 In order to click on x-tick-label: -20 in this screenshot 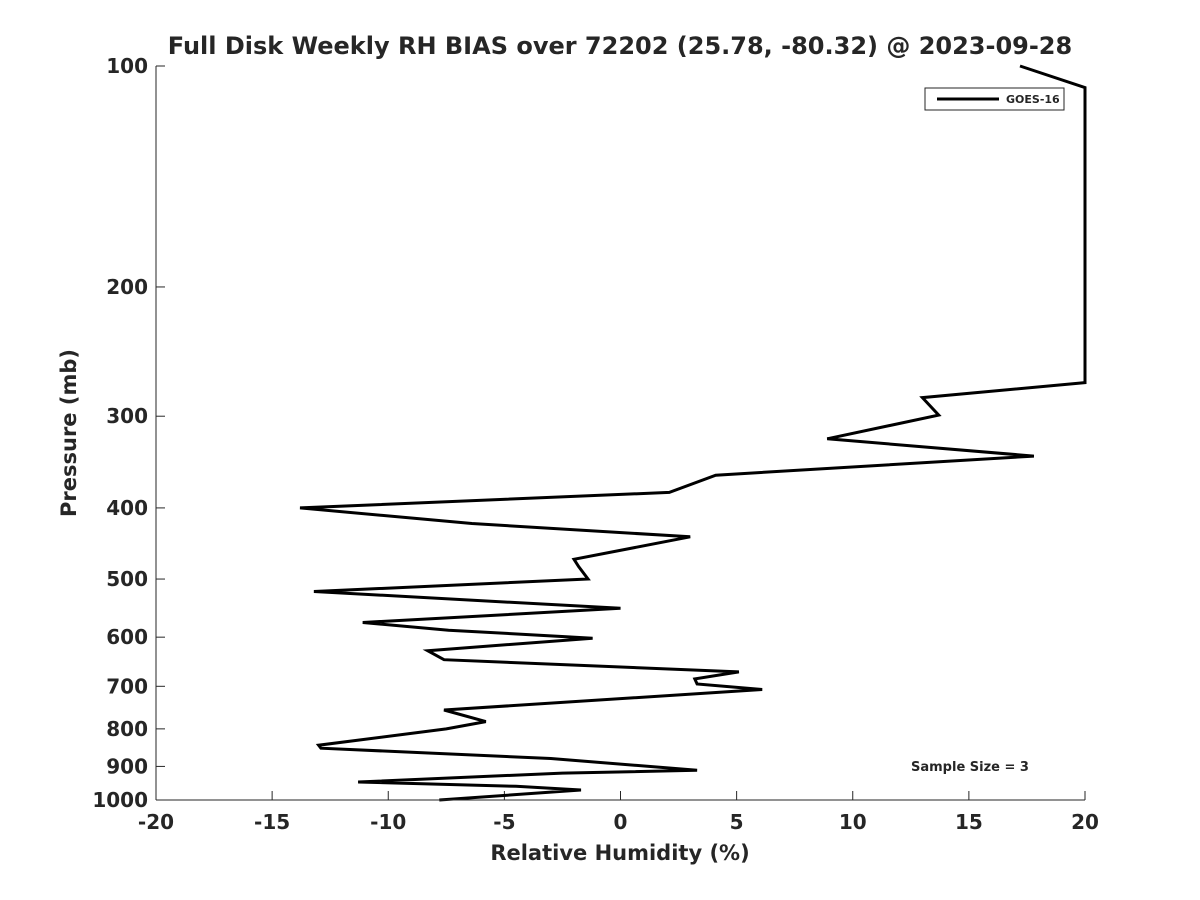, I will do `click(156, 822)`.